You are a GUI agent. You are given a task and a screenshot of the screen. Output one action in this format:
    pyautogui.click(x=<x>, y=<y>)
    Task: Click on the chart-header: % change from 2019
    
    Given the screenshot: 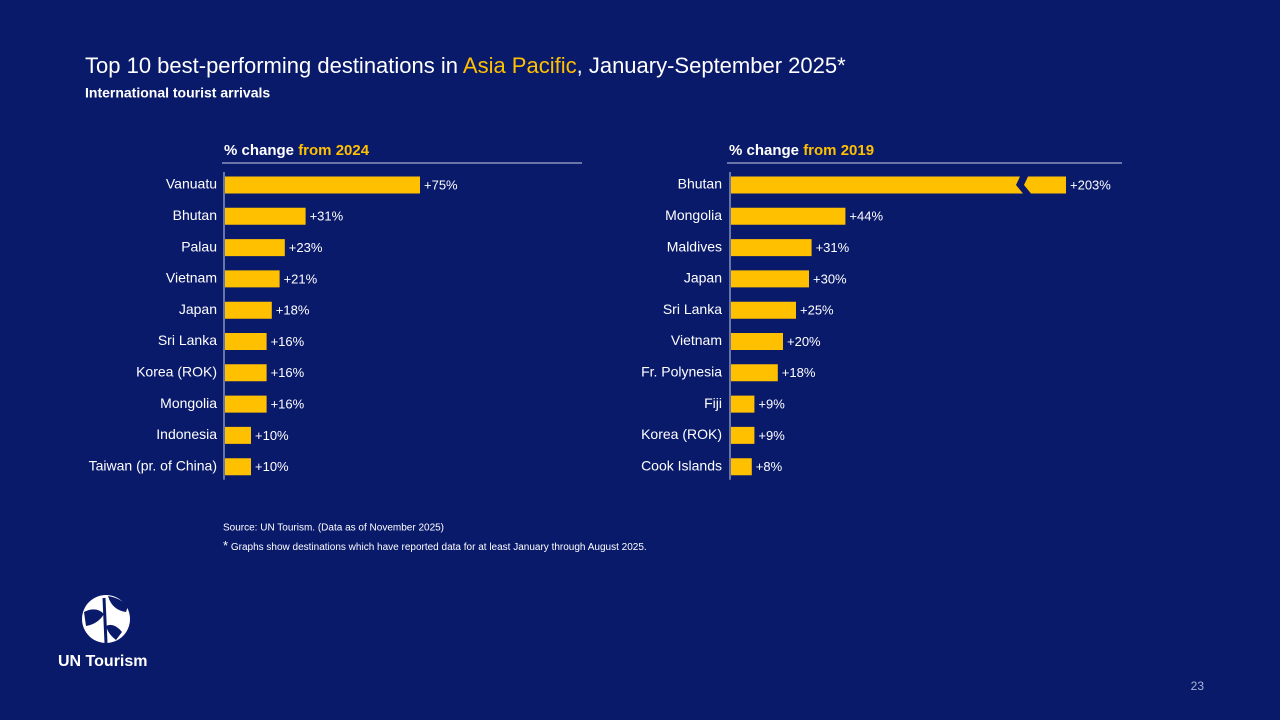 What is the action you would take?
    pyautogui.click(x=801, y=150)
    